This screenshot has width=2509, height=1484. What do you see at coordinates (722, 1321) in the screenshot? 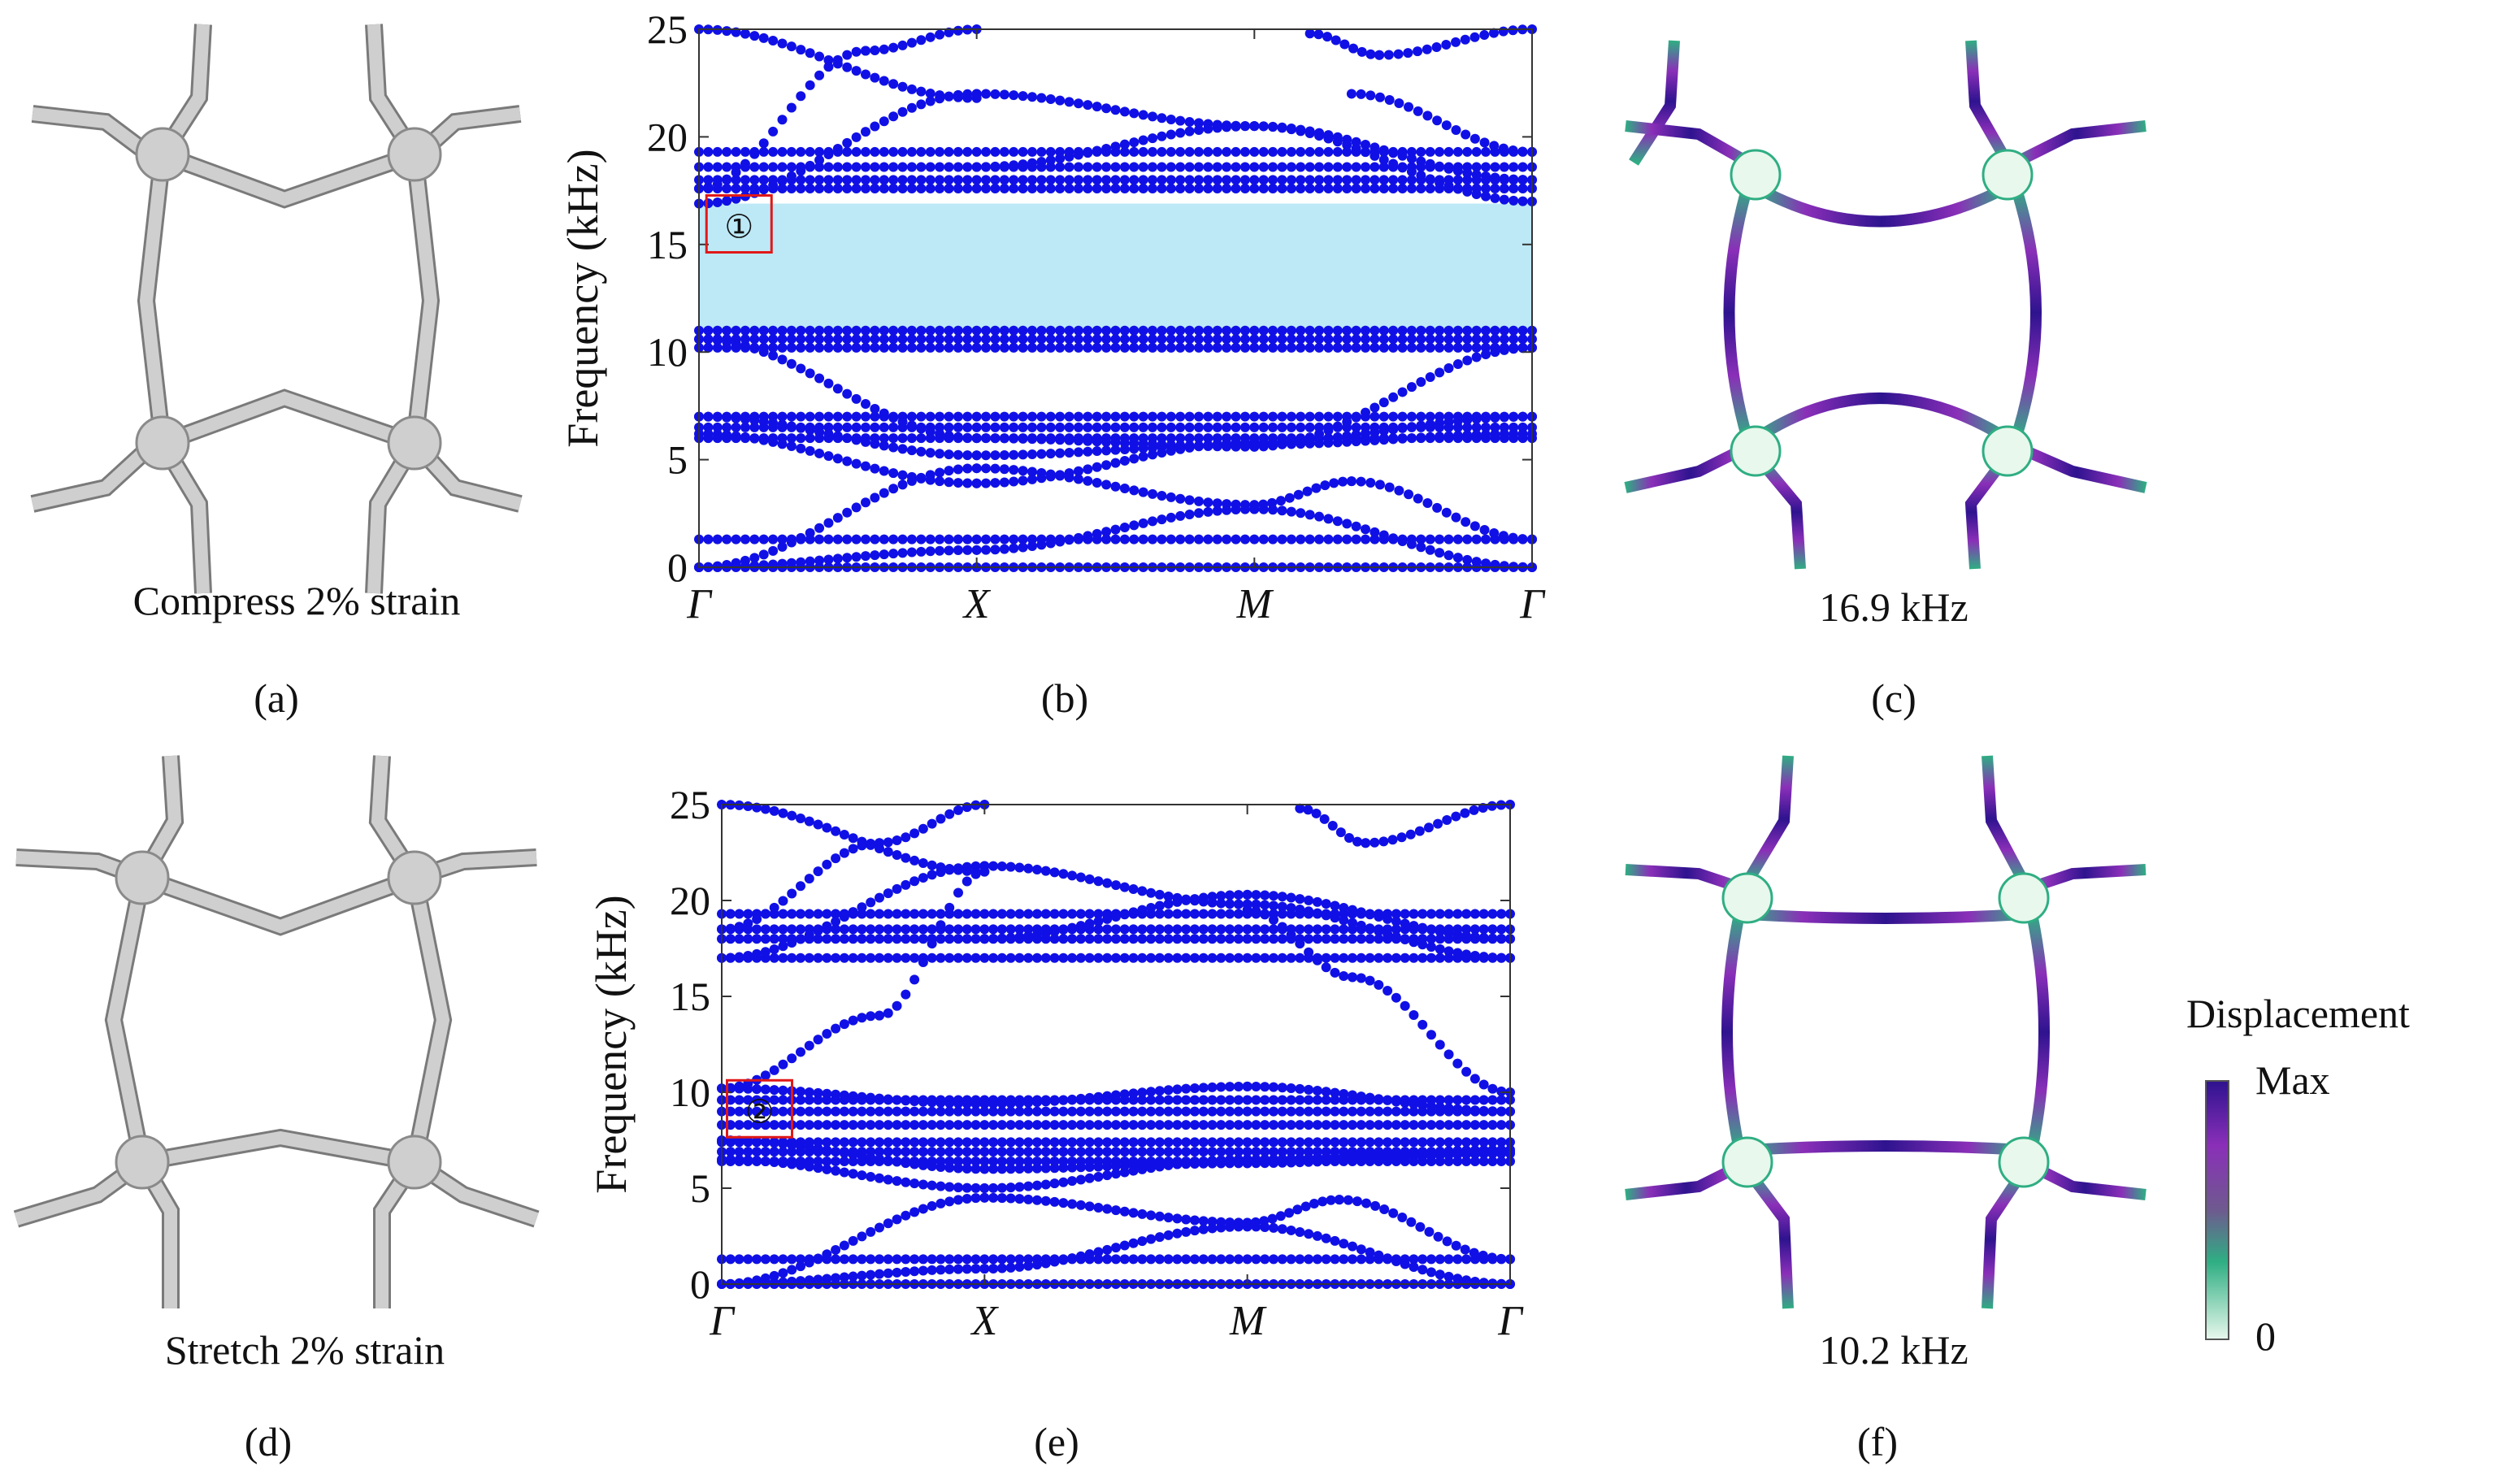
I see `x-tick-label: Γ` at bounding box center [722, 1321].